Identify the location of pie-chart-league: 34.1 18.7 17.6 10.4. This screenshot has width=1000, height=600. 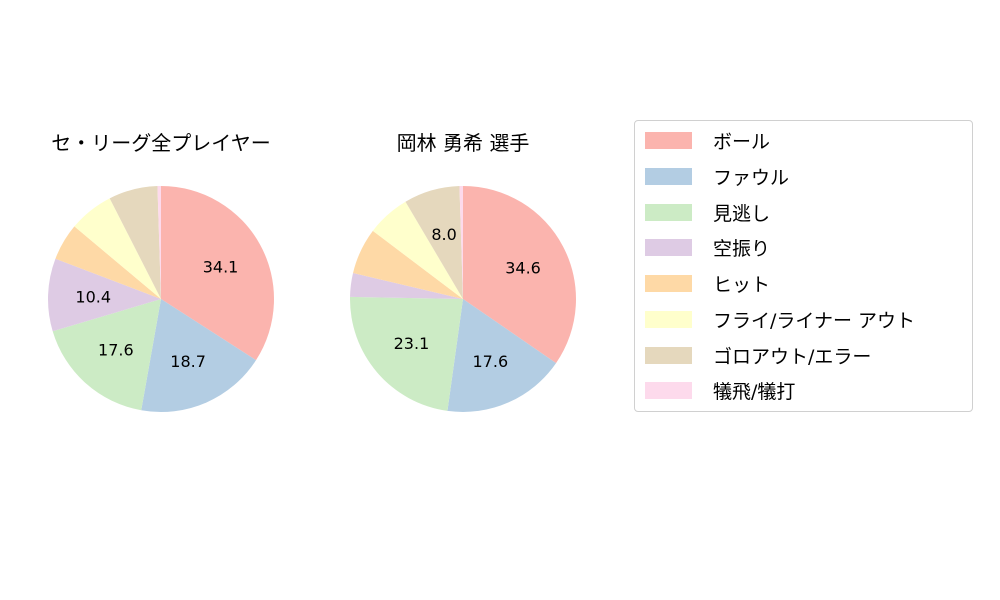
(160, 299).